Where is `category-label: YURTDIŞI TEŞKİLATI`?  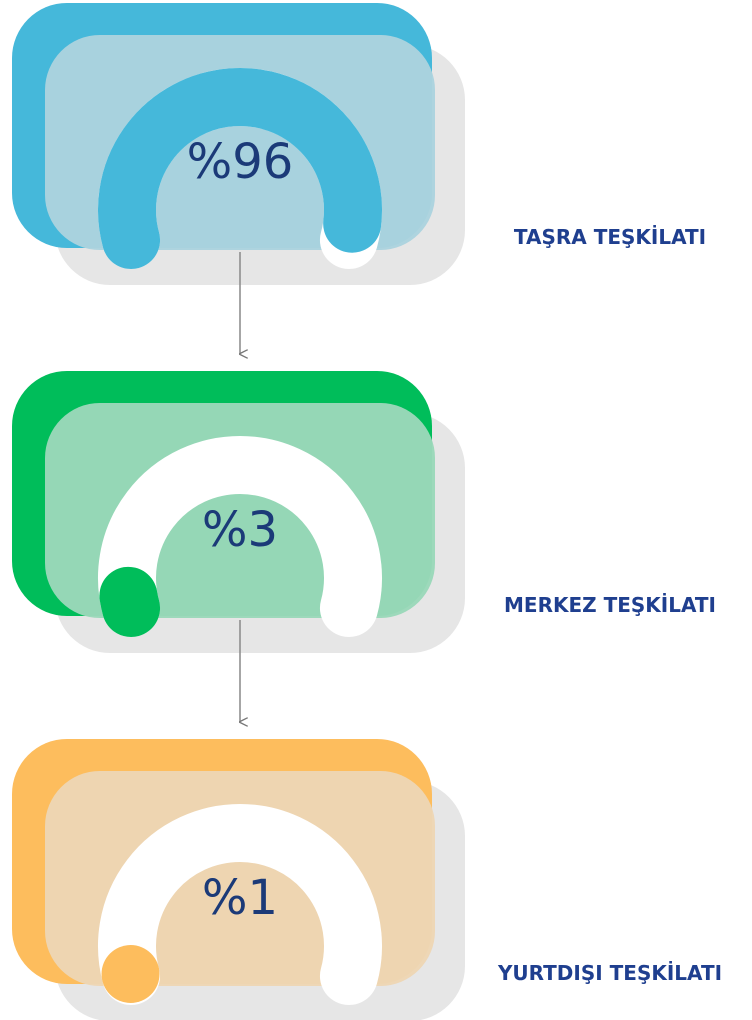 category-label: YURTDIŞI TEŞKİLATI is located at coordinates (609, 973).